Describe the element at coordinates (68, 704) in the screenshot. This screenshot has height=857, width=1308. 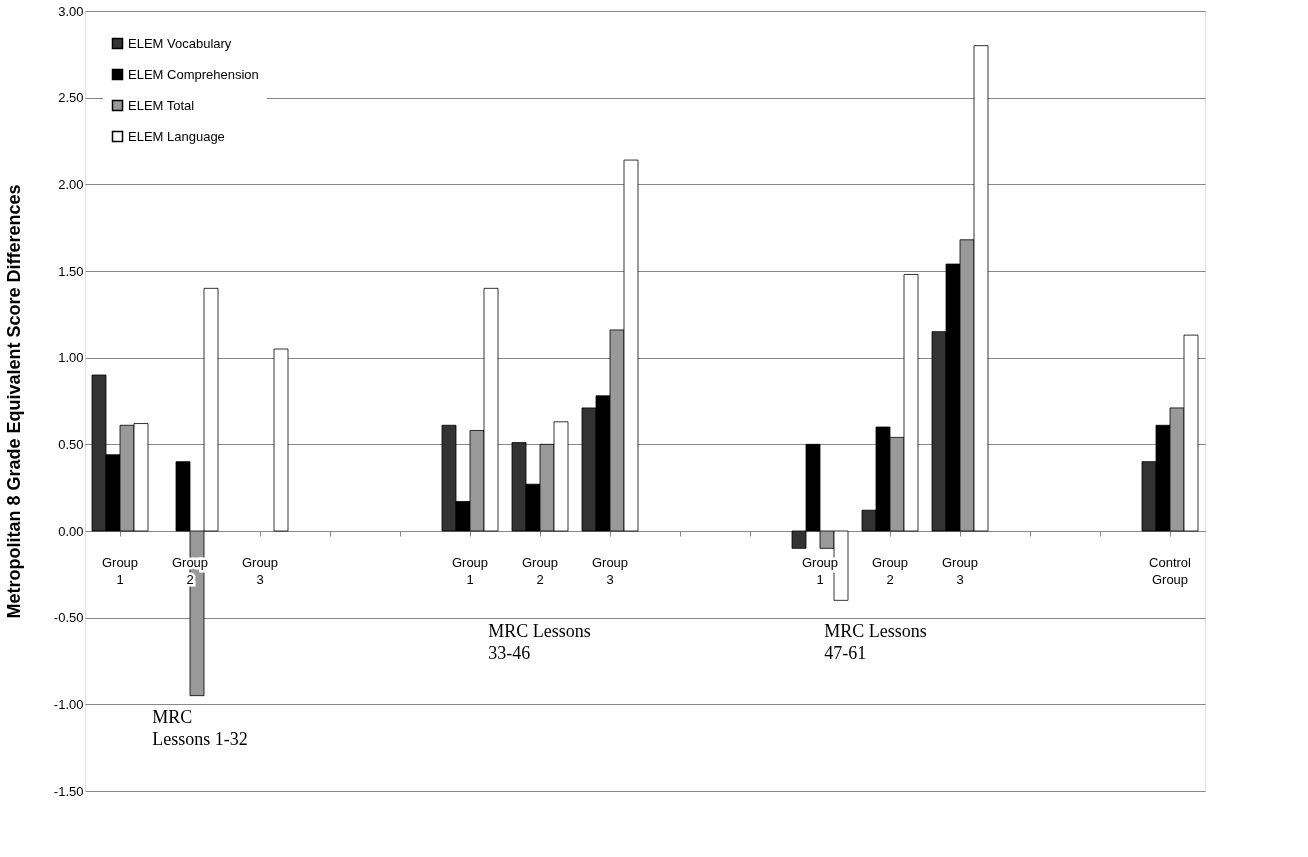
I see `y-tick-label: -1.00` at that location.